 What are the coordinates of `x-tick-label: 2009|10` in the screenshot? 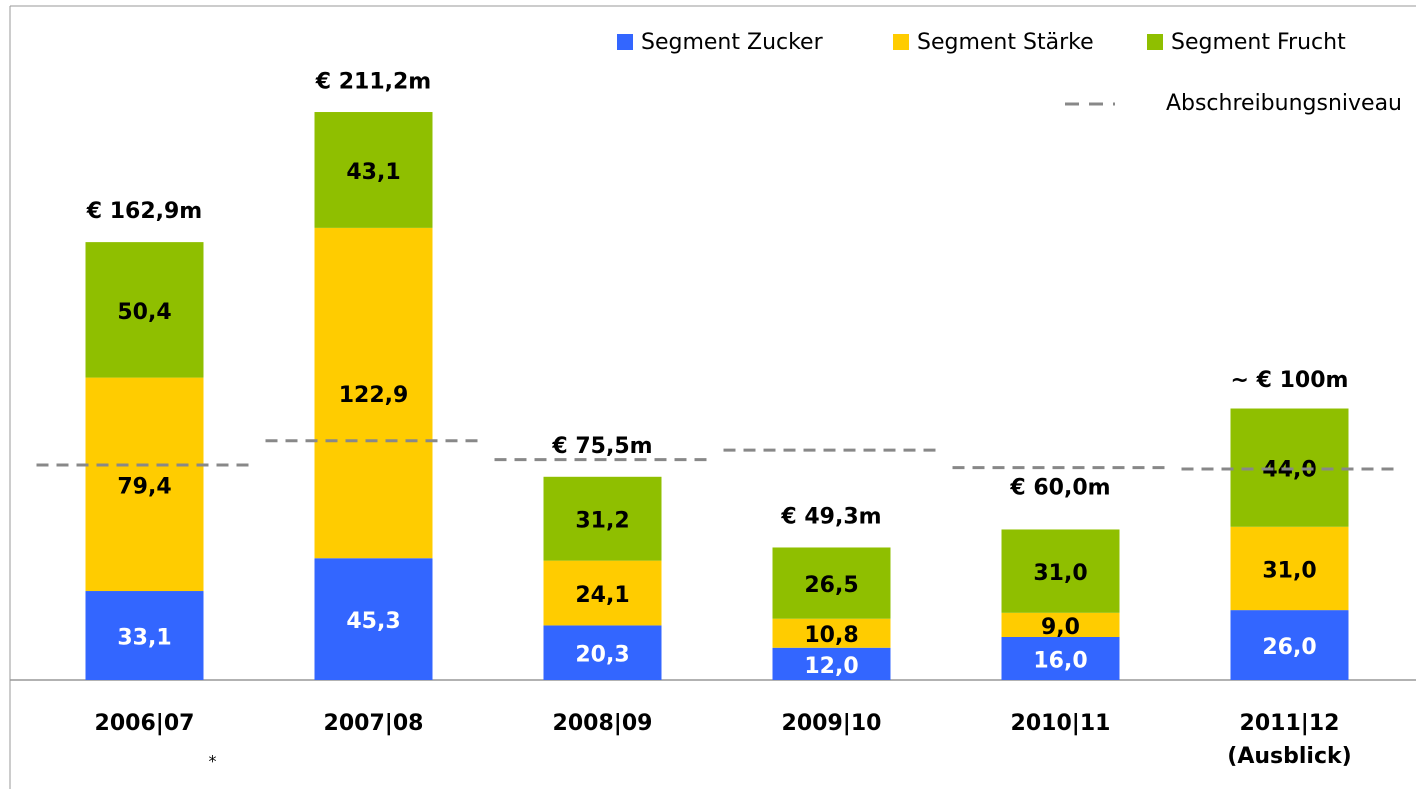 It's located at (832, 723).